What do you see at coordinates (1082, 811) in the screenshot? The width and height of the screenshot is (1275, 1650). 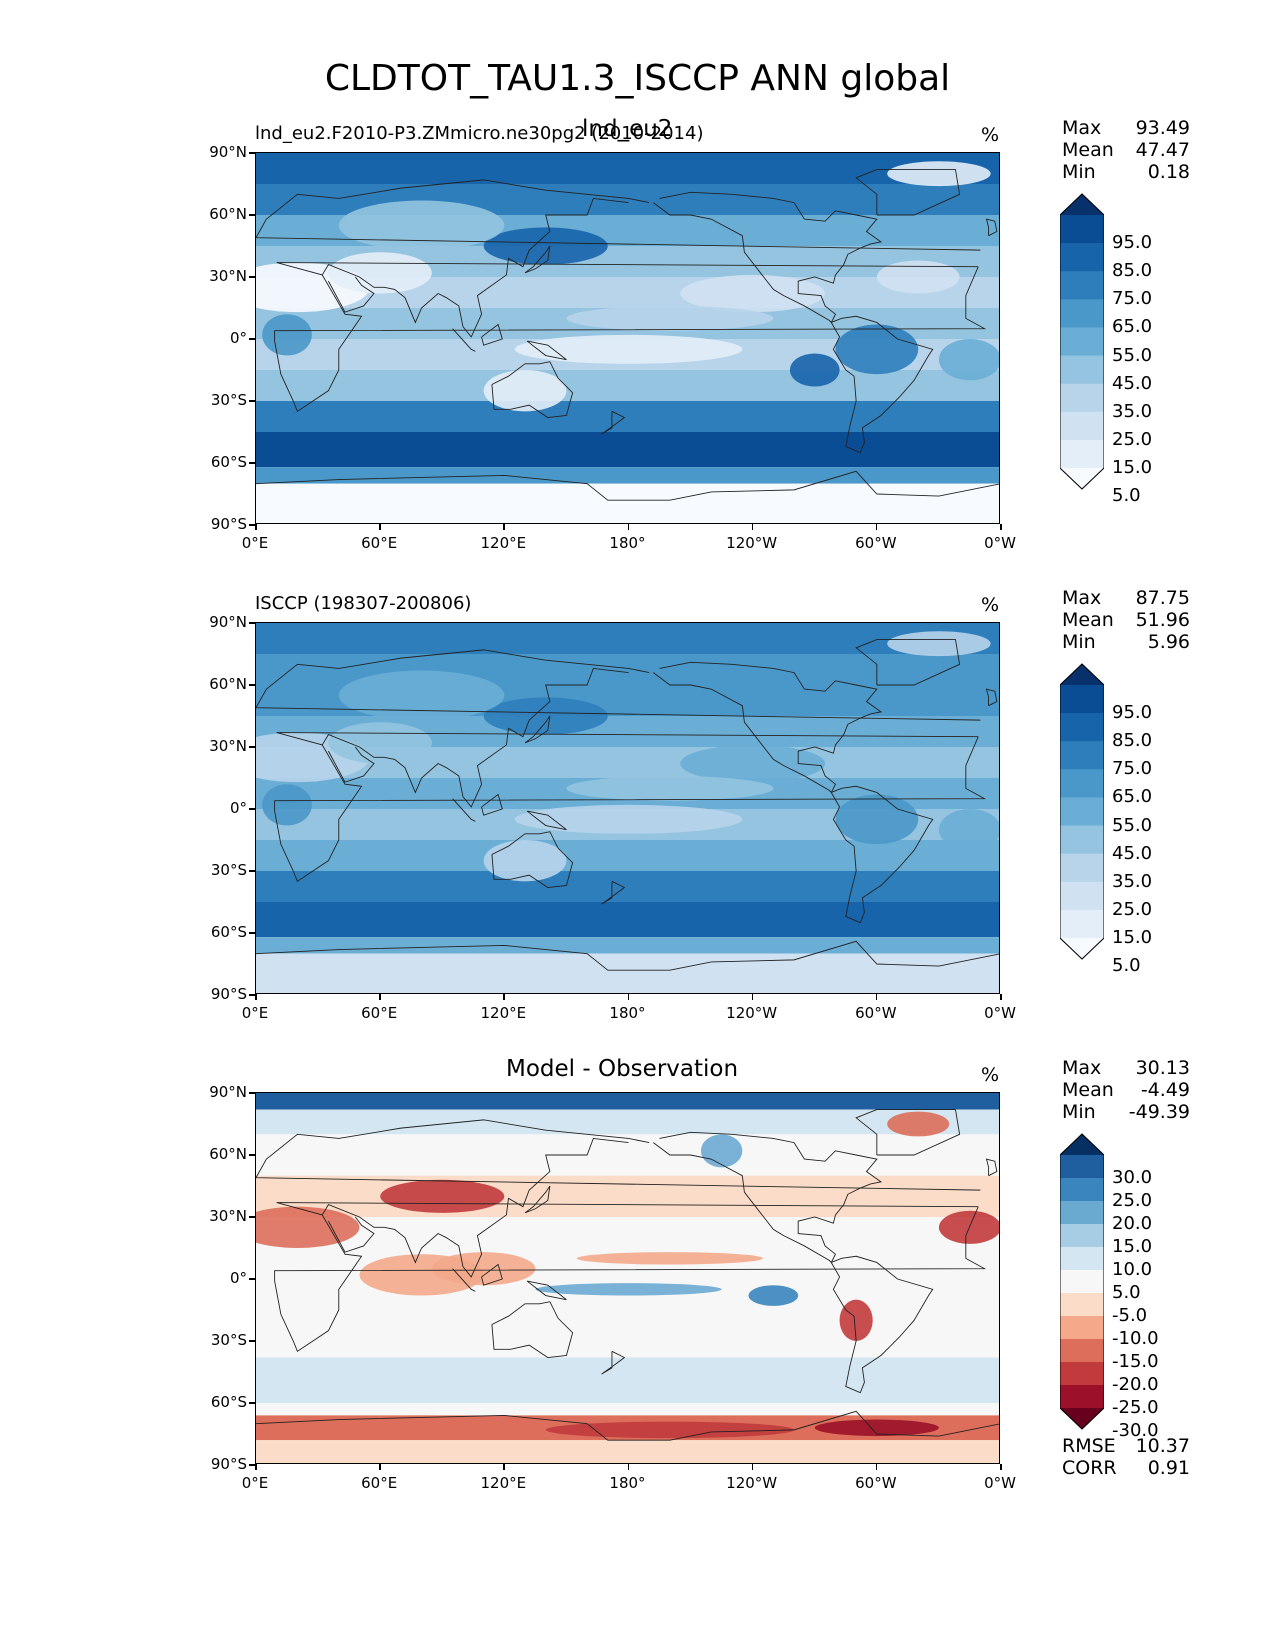 I see `colorbar-graphic` at bounding box center [1082, 811].